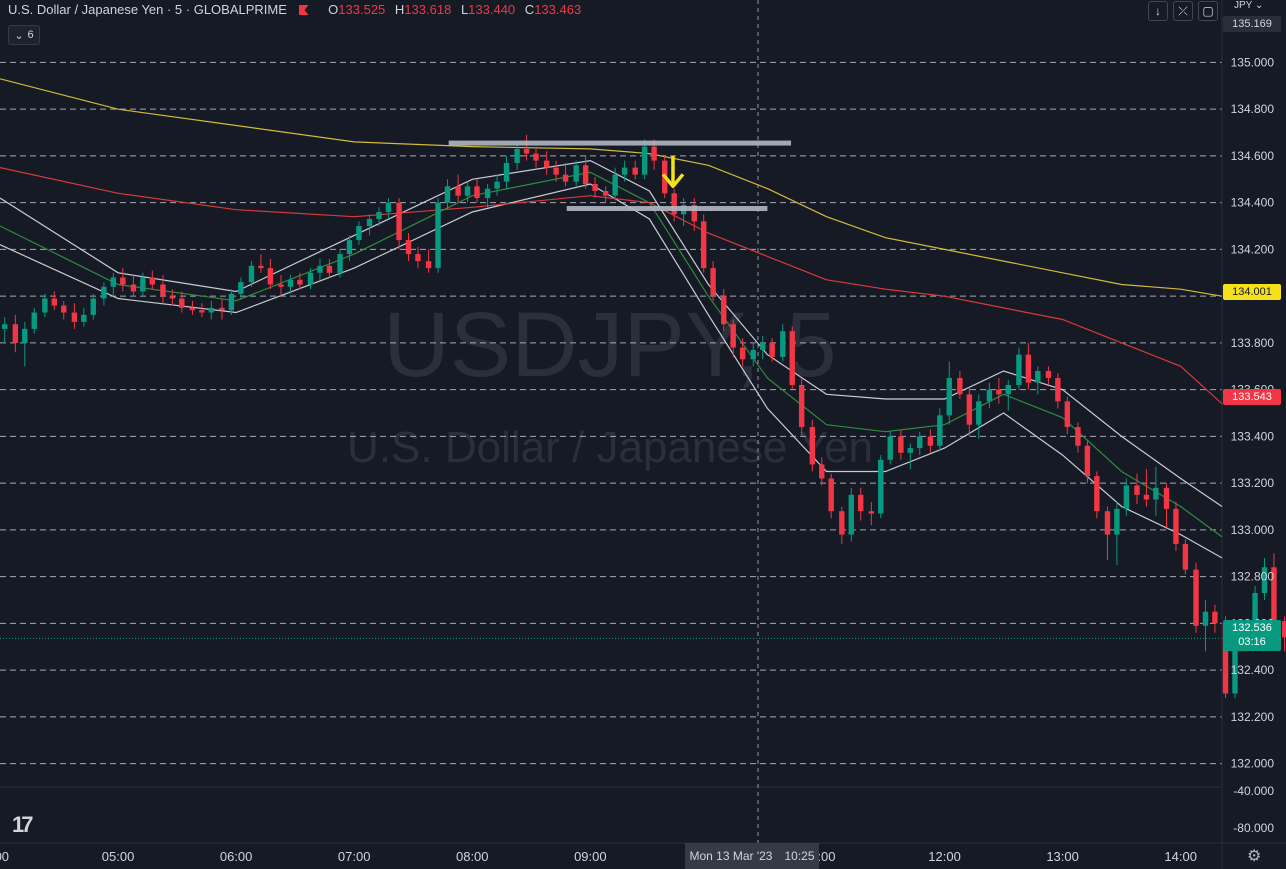  What do you see at coordinates (1254, 856) in the screenshot?
I see `gear-icon: ⚙` at bounding box center [1254, 856].